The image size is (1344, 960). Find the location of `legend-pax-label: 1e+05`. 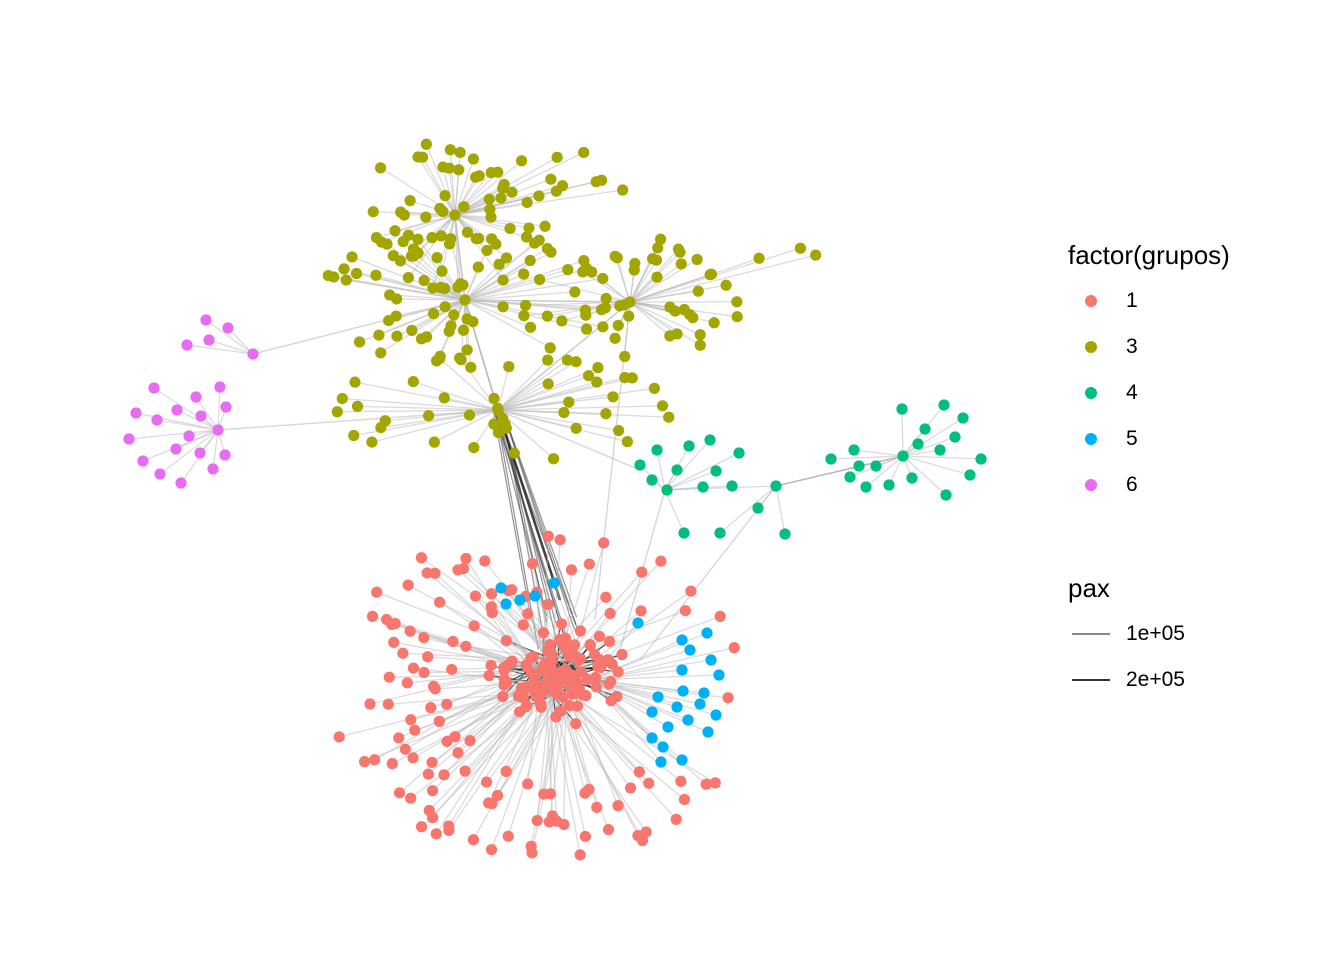

legend-pax-label: 1e+05 is located at coordinates (1155, 633).